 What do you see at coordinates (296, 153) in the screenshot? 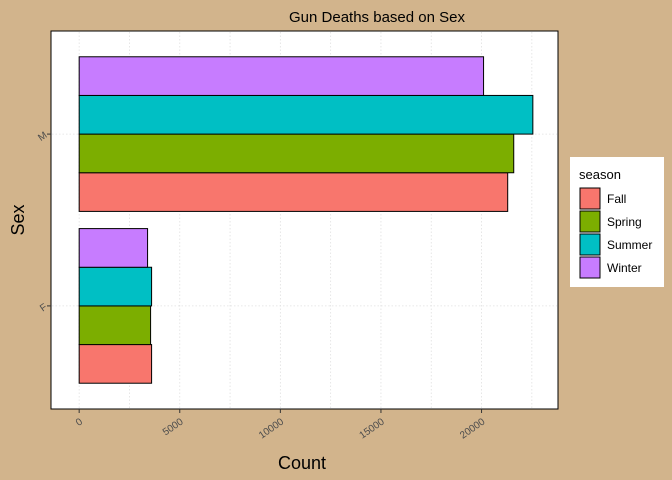
I see `bar-m-spring` at bounding box center [296, 153].